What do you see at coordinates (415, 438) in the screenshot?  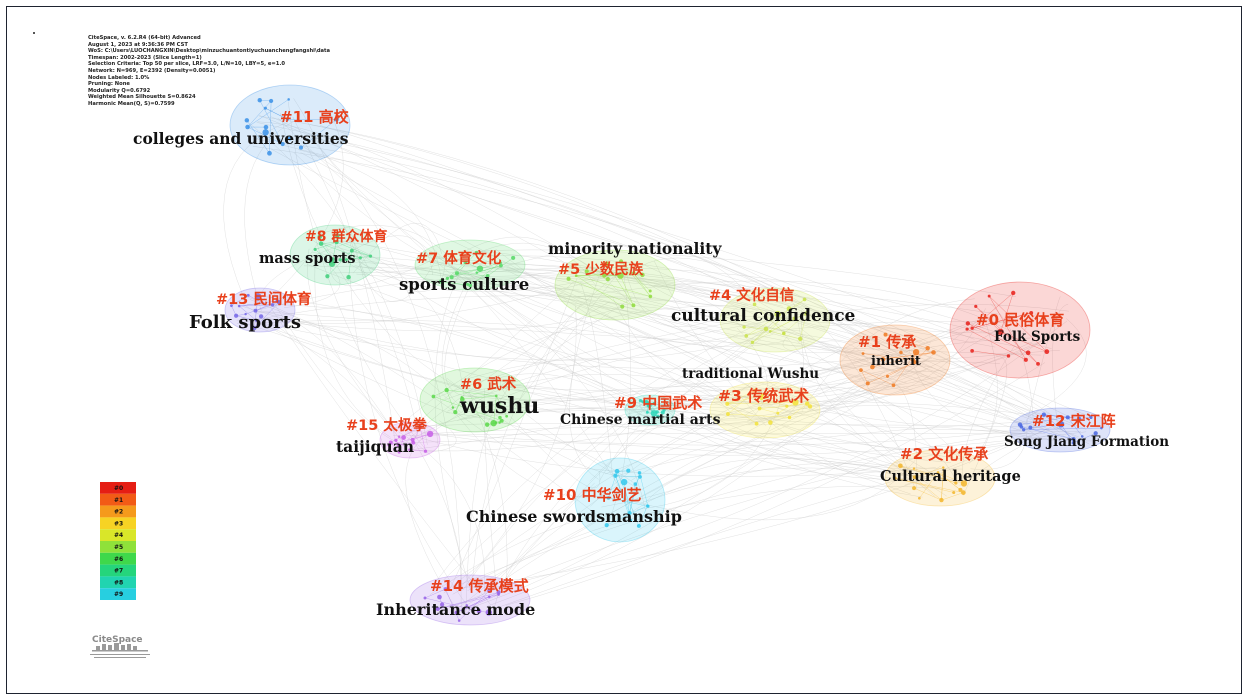 I see `cluster-15-edge` at bounding box center [415, 438].